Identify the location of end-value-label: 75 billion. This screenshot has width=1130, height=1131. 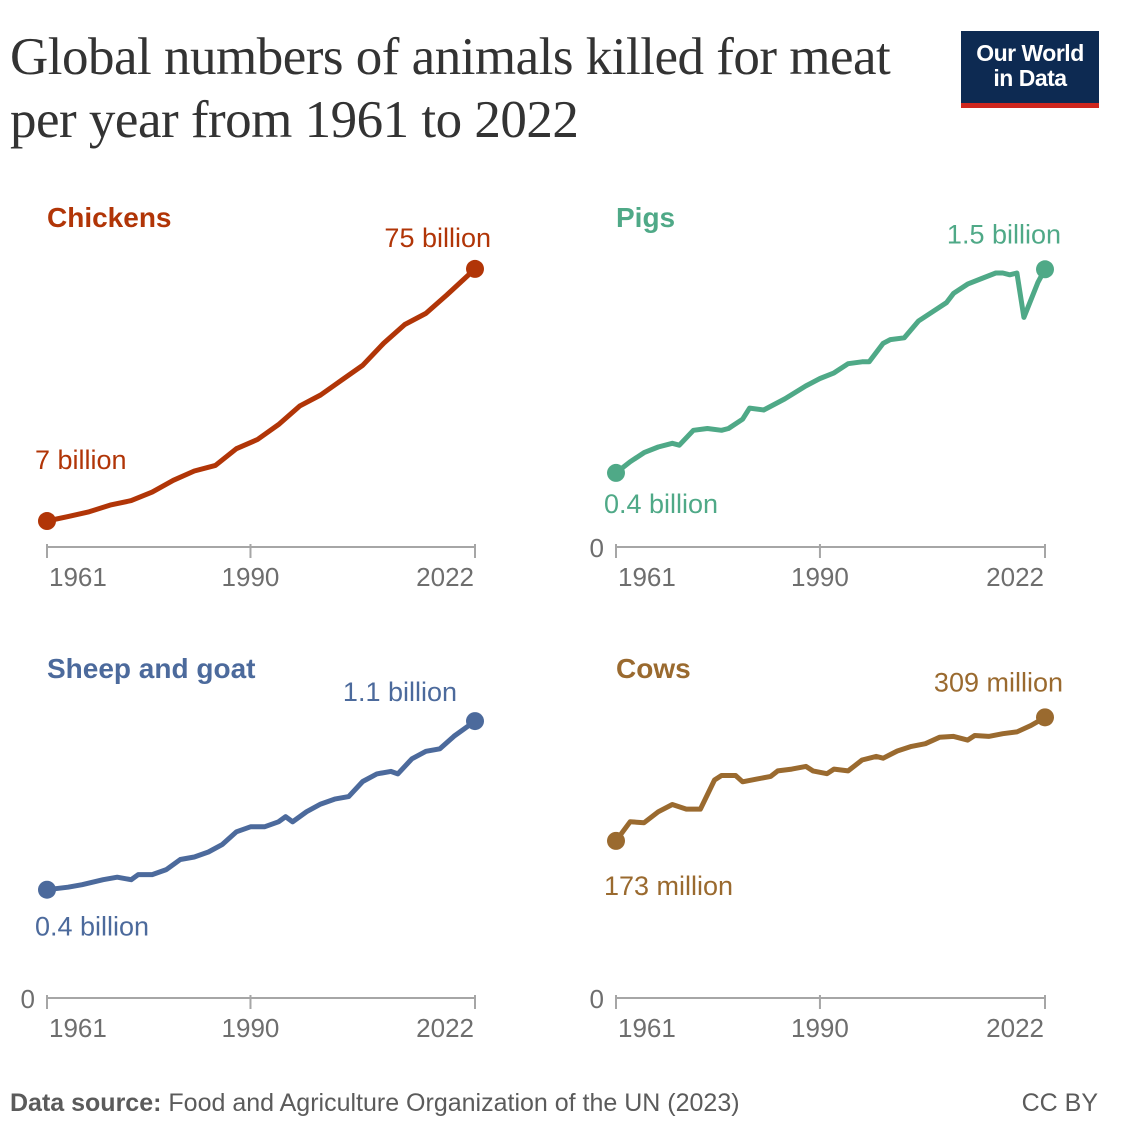
(437, 238).